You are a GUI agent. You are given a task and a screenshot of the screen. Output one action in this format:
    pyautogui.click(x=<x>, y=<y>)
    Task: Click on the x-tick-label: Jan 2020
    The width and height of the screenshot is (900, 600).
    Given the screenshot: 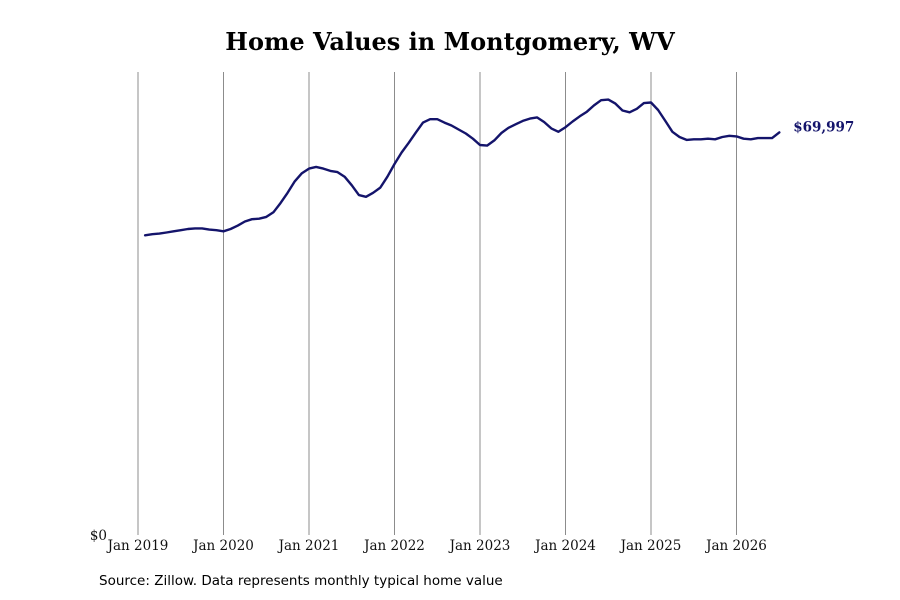 What is the action you would take?
    pyautogui.click(x=222, y=546)
    